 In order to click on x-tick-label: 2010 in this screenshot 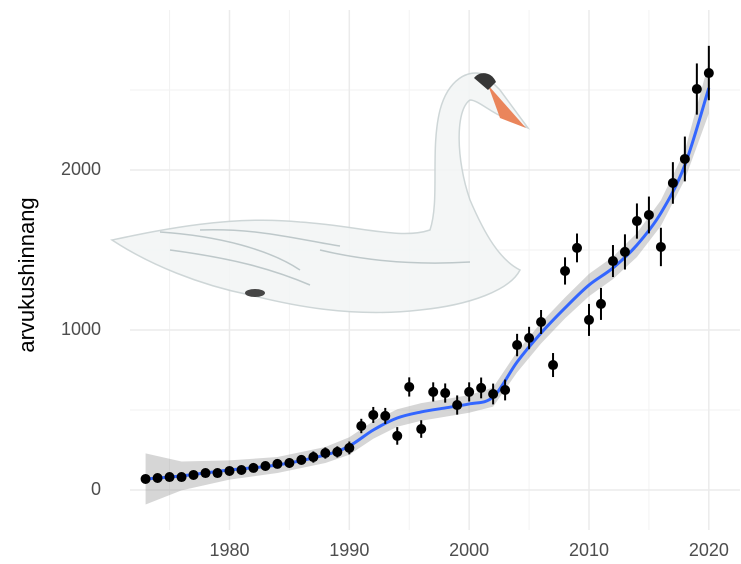, I will do `click(589, 550)`.